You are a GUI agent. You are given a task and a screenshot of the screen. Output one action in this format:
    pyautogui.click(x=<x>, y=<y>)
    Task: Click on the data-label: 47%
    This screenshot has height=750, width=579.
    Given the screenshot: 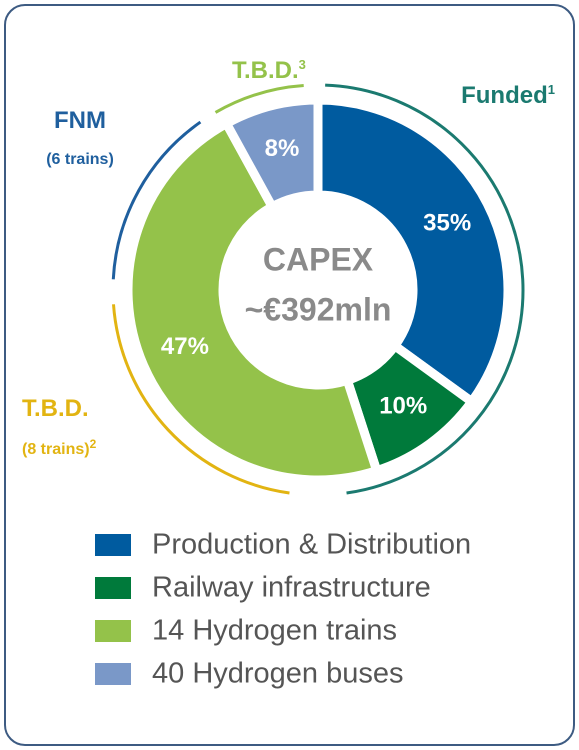 What is the action you would take?
    pyautogui.click(x=185, y=346)
    